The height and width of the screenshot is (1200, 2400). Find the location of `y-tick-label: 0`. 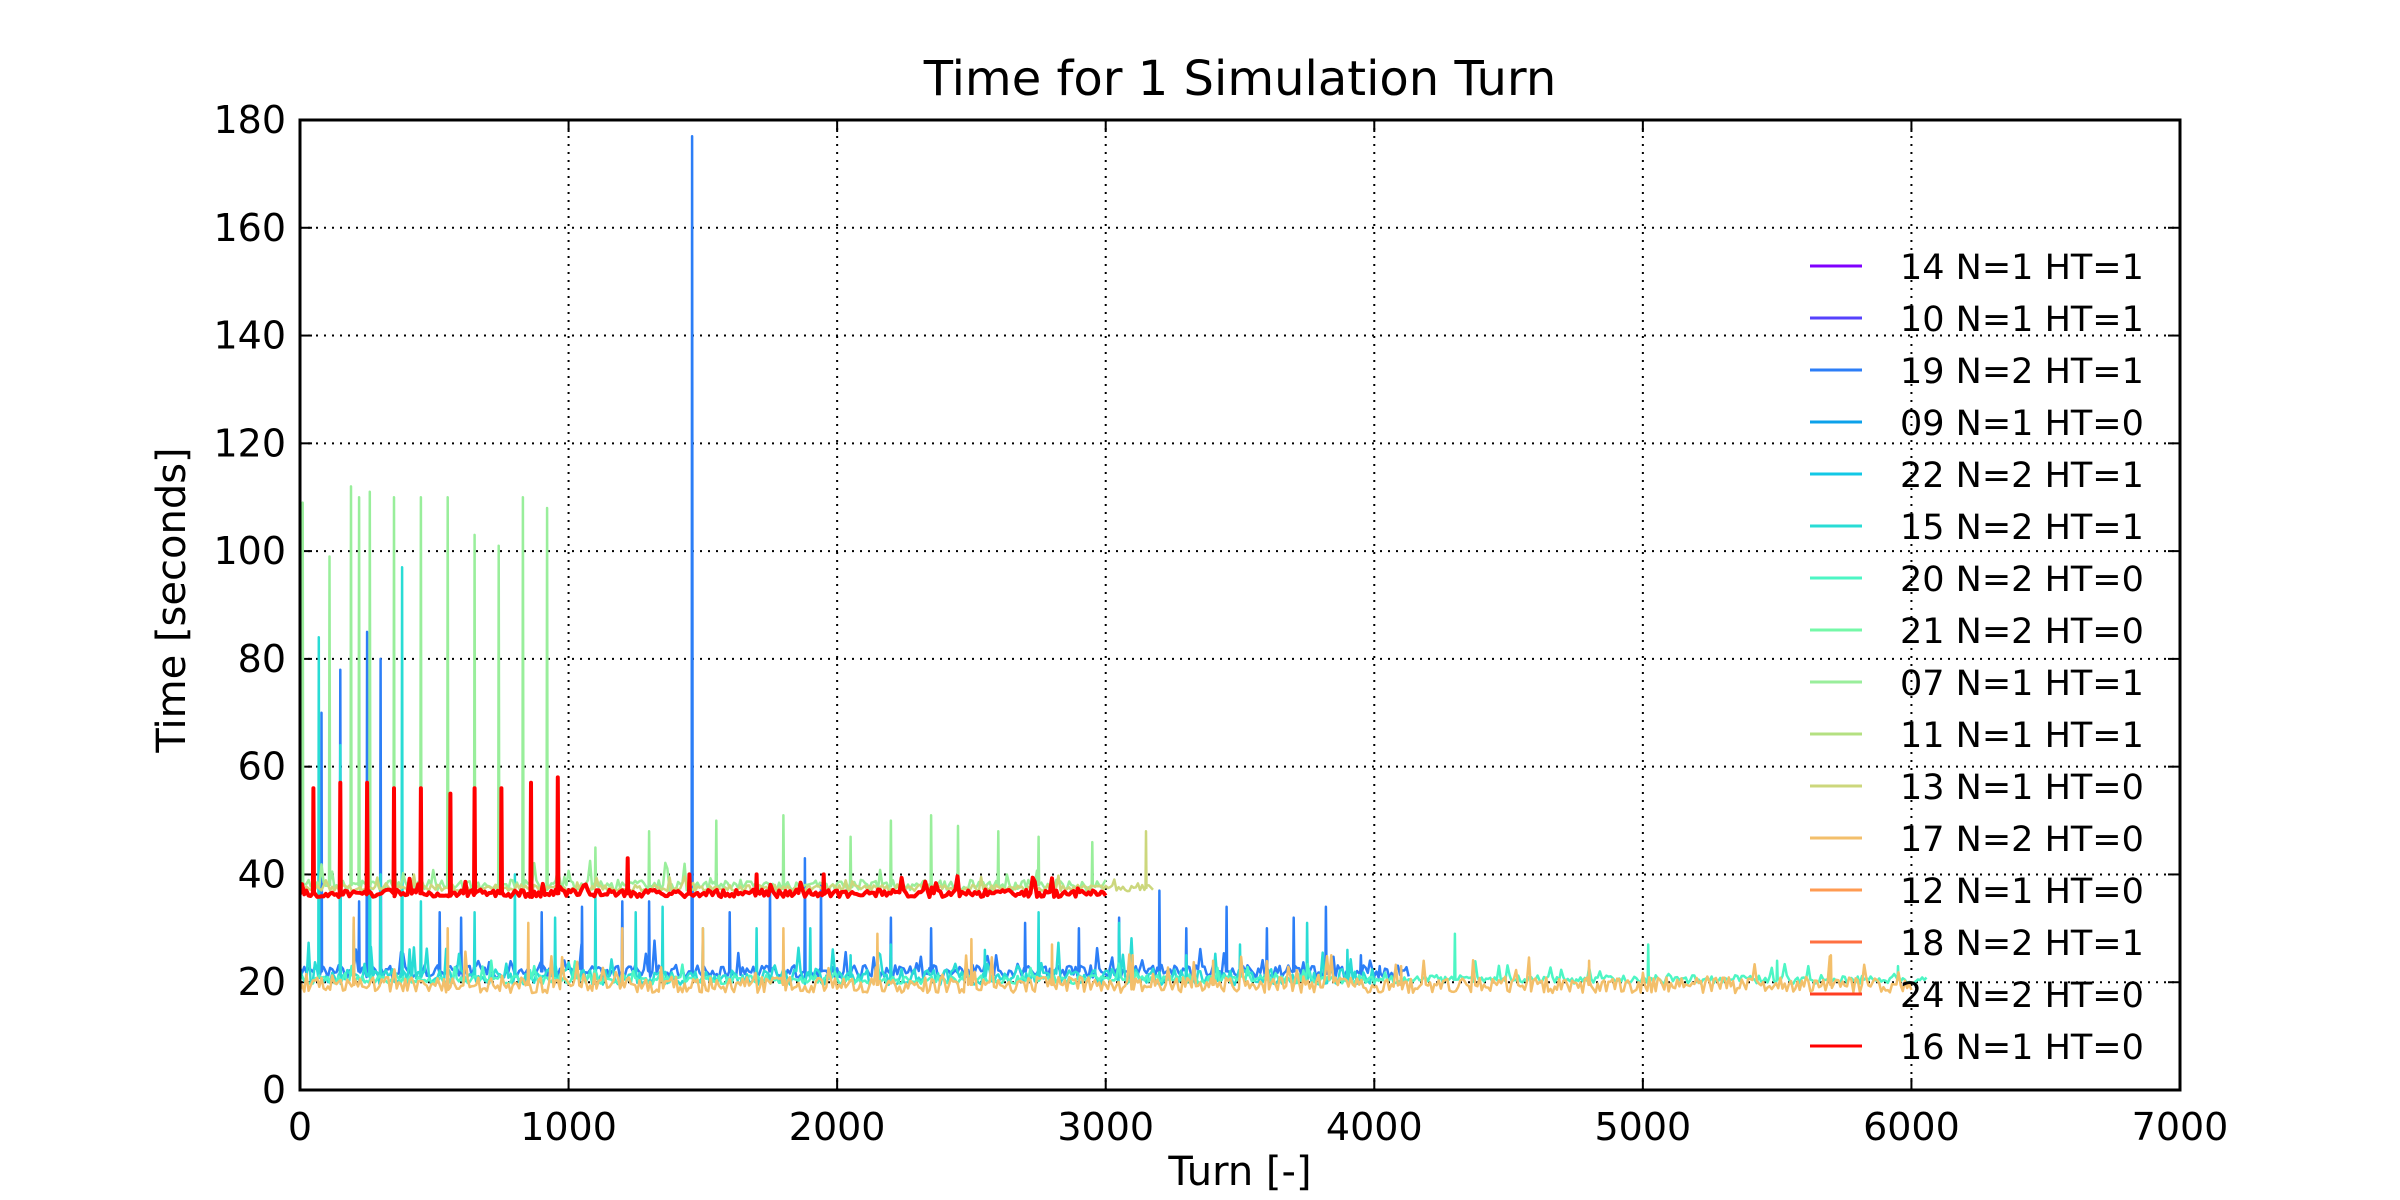

y-tick-label: 0 is located at coordinates (274, 1090).